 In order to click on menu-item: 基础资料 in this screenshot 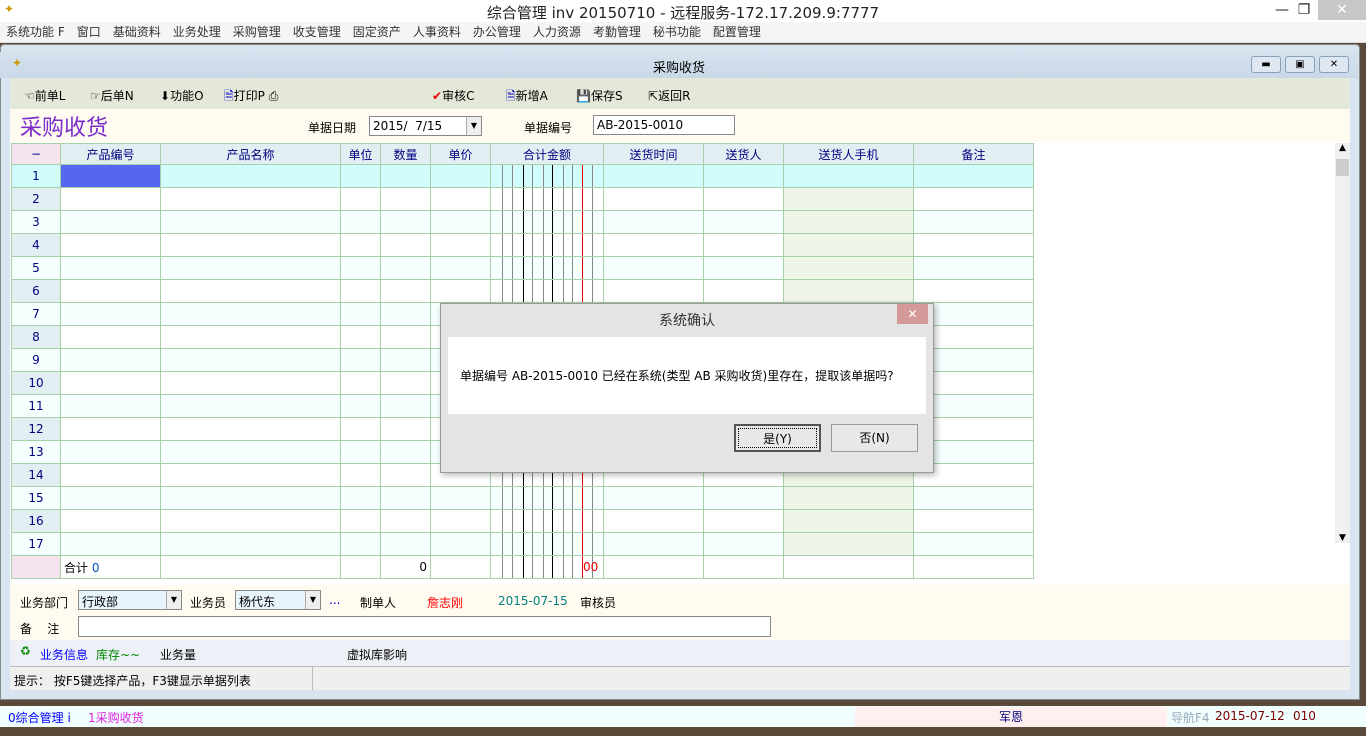, I will do `click(136, 32)`.